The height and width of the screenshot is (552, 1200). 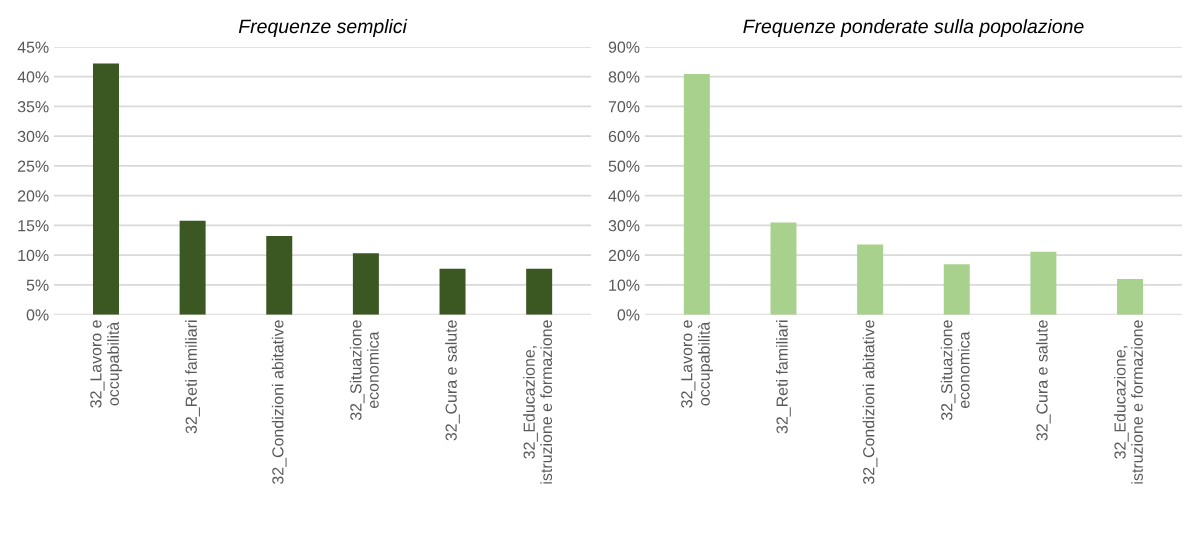 What do you see at coordinates (33, 107) in the screenshot?
I see `y-tick-label: 35%` at bounding box center [33, 107].